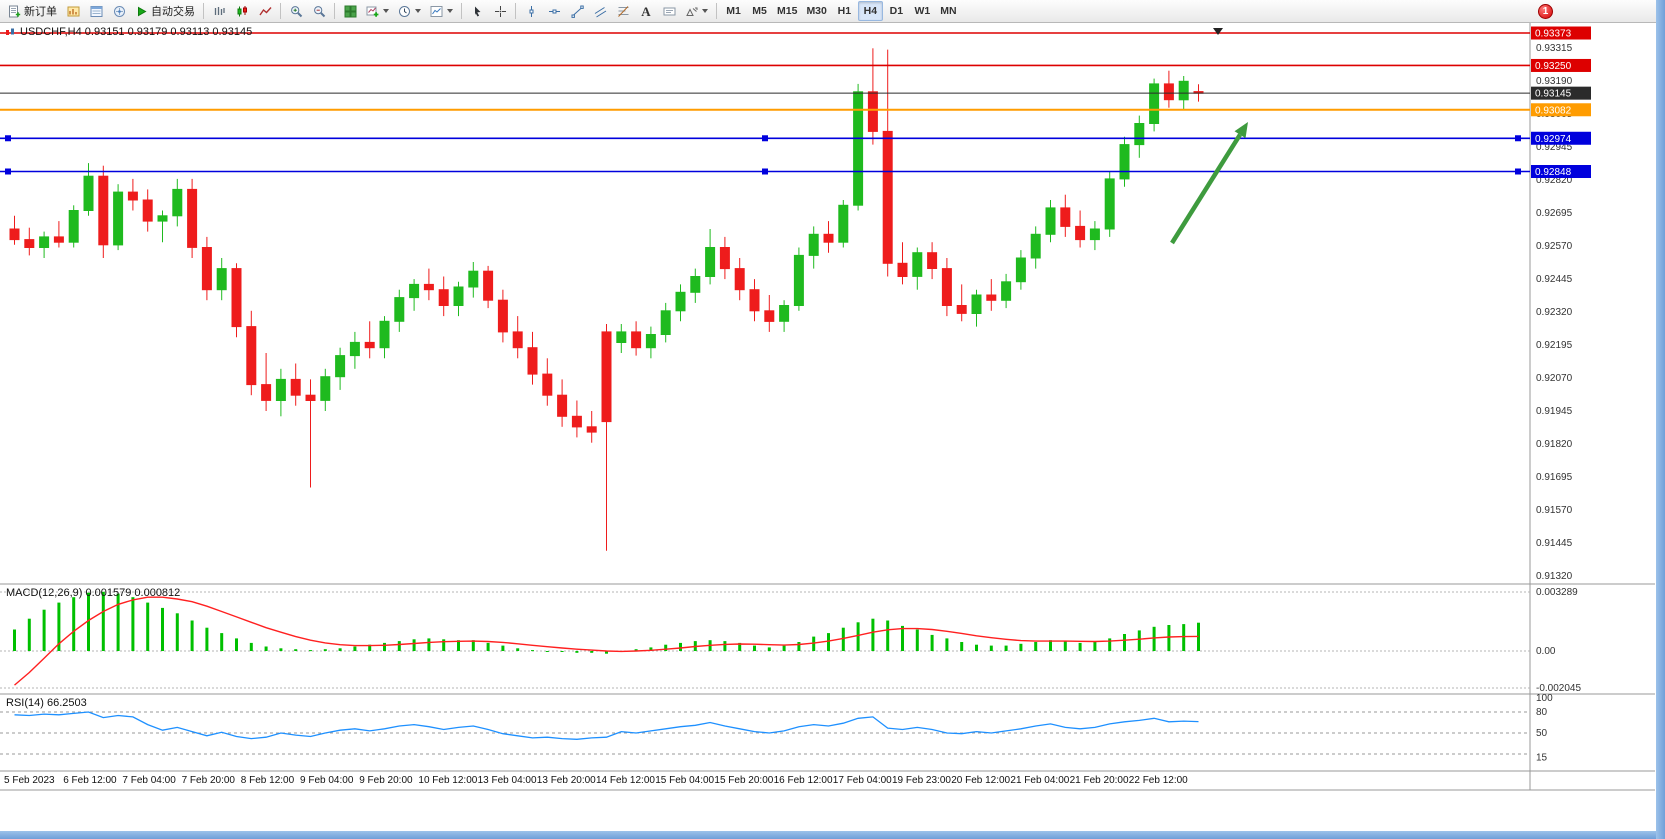 This screenshot has width=1665, height=839. I want to click on shapes-icon, so click(692, 11).